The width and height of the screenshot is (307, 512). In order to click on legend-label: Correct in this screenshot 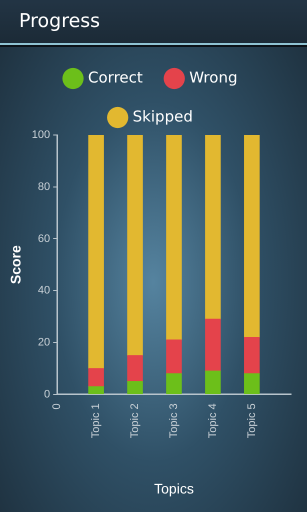, I will do `click(115, 77)`.